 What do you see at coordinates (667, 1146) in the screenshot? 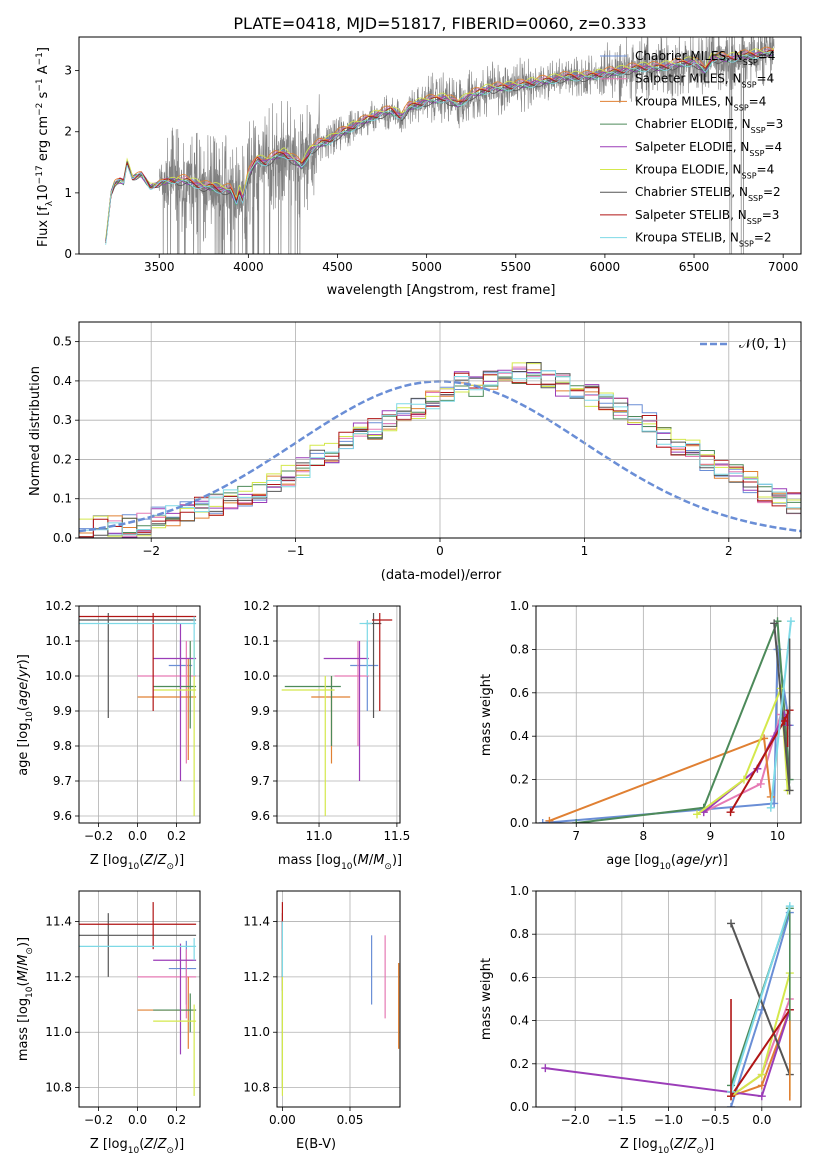
I see `weight-vs-z-xlabel: Z [log10(Z/Z⊙)]` at bounding box center [667, 1146].